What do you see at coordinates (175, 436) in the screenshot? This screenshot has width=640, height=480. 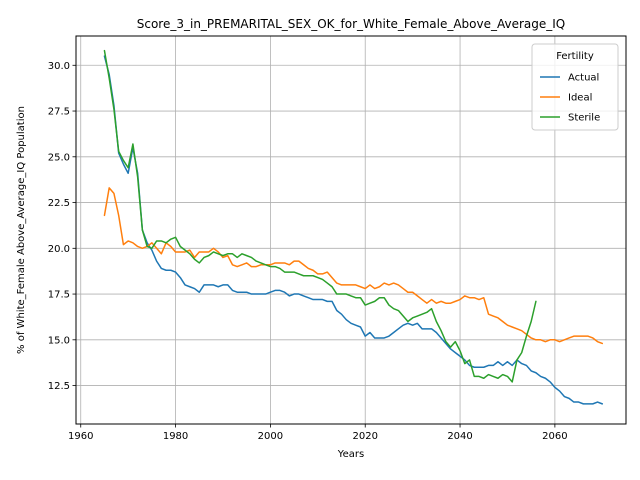 I see `x-tick-label: 1980` at bounding box center [175, 436].